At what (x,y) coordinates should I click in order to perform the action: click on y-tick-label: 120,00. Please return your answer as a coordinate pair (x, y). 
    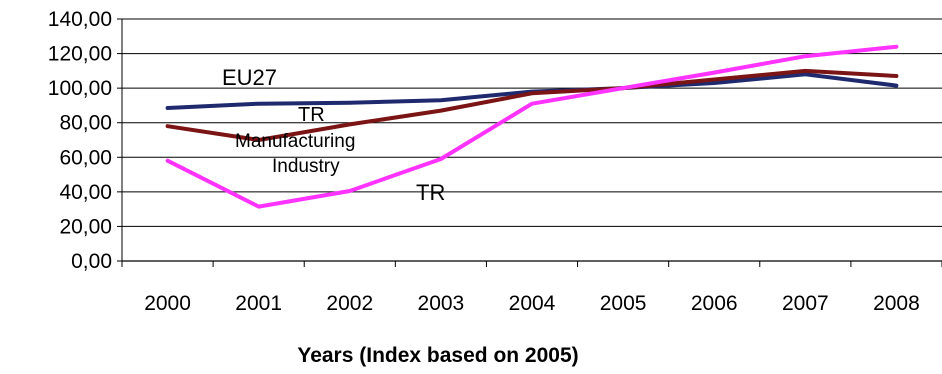
    Looking at the image, I should click on (80, 54).